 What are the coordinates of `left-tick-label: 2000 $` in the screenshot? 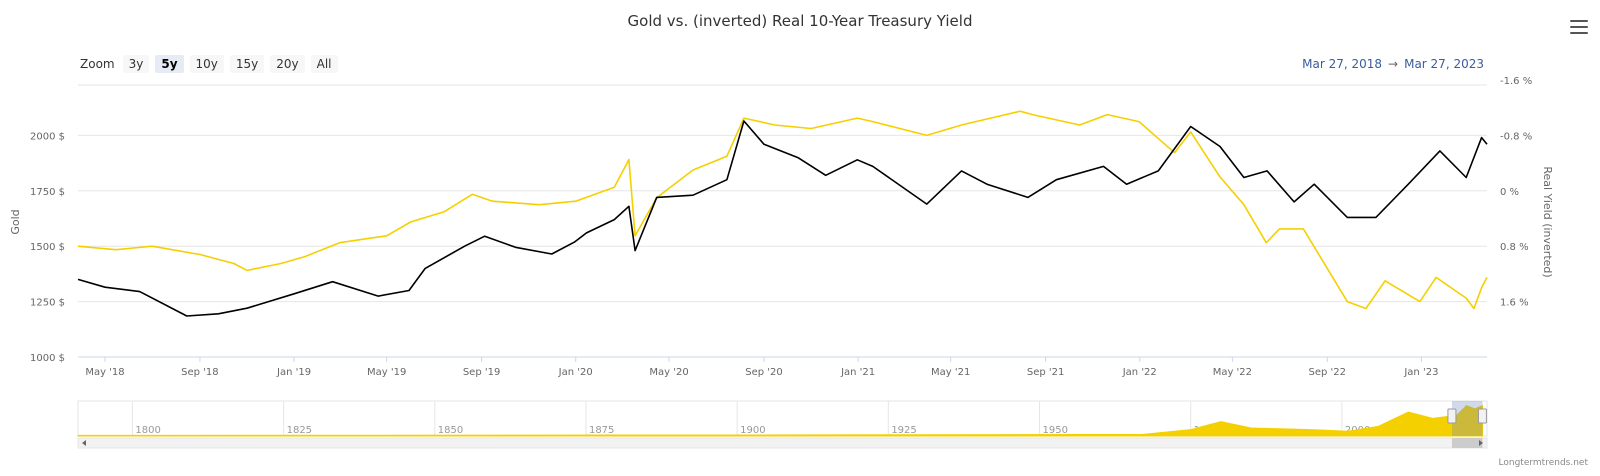 It's located at (47, 136).